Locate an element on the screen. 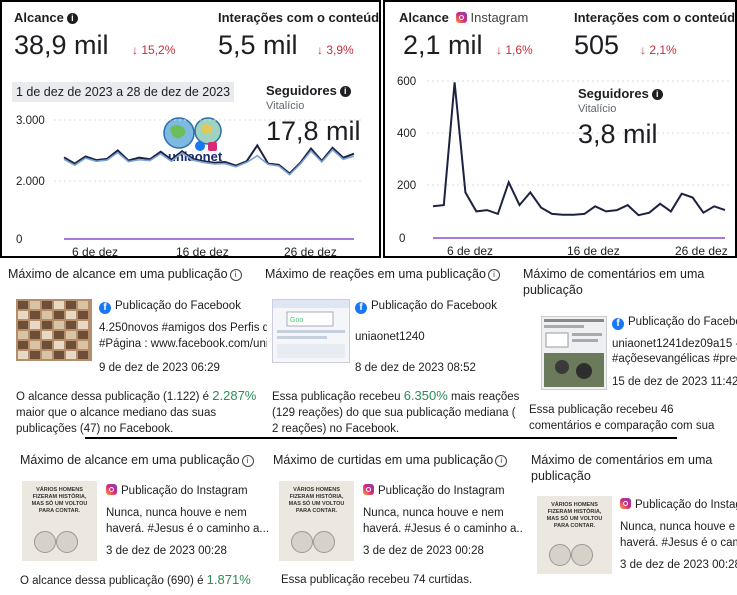  document-photo-image is located at coordinates (574, 353).